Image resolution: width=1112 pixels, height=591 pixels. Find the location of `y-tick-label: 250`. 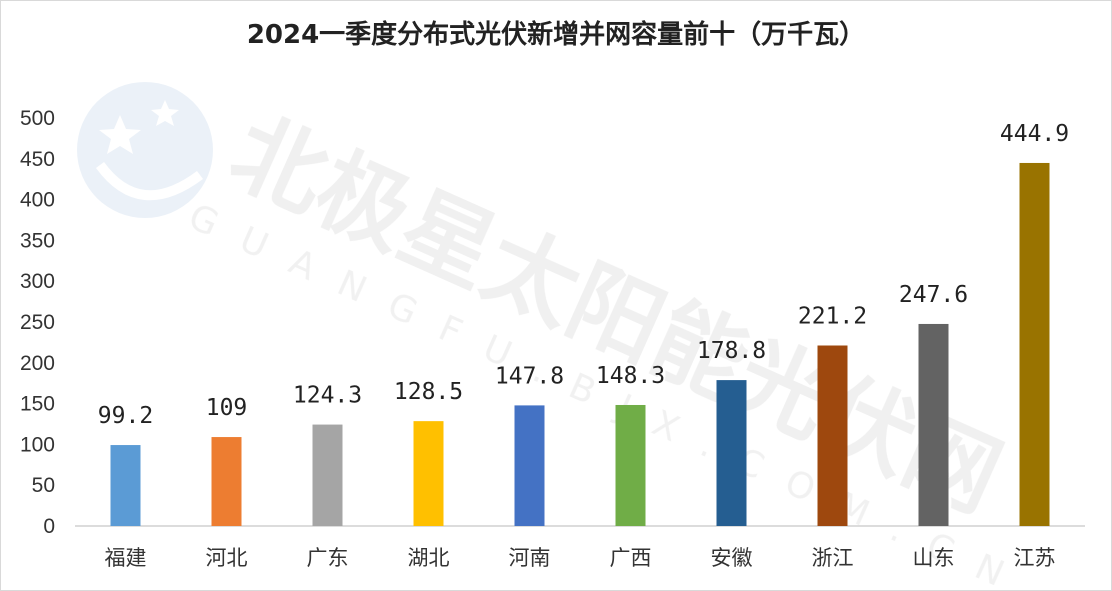

y-tick-label: 250 is located at coordinates (37, 322).